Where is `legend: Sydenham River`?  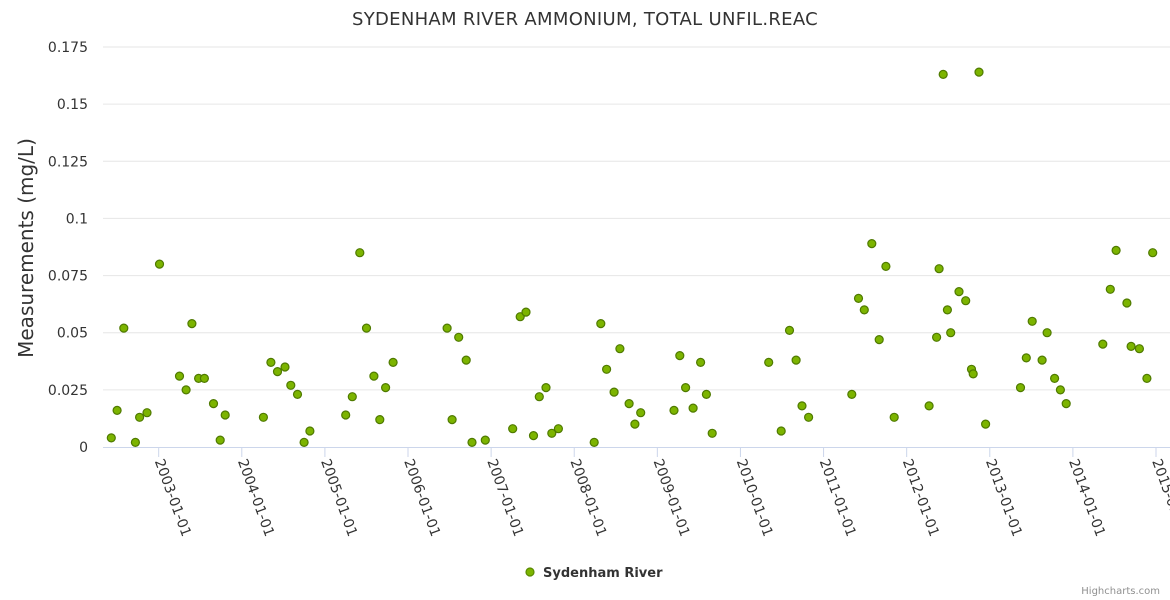
legend: Sydenham River is located at coordinates (594, 573).